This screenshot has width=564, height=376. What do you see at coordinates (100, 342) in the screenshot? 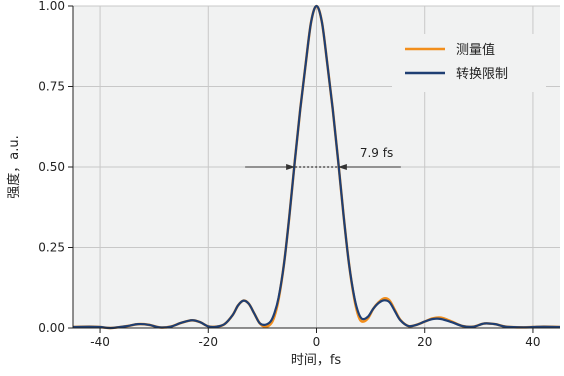
I see `x-tick-label: -40` at bounding box center [100, 342].